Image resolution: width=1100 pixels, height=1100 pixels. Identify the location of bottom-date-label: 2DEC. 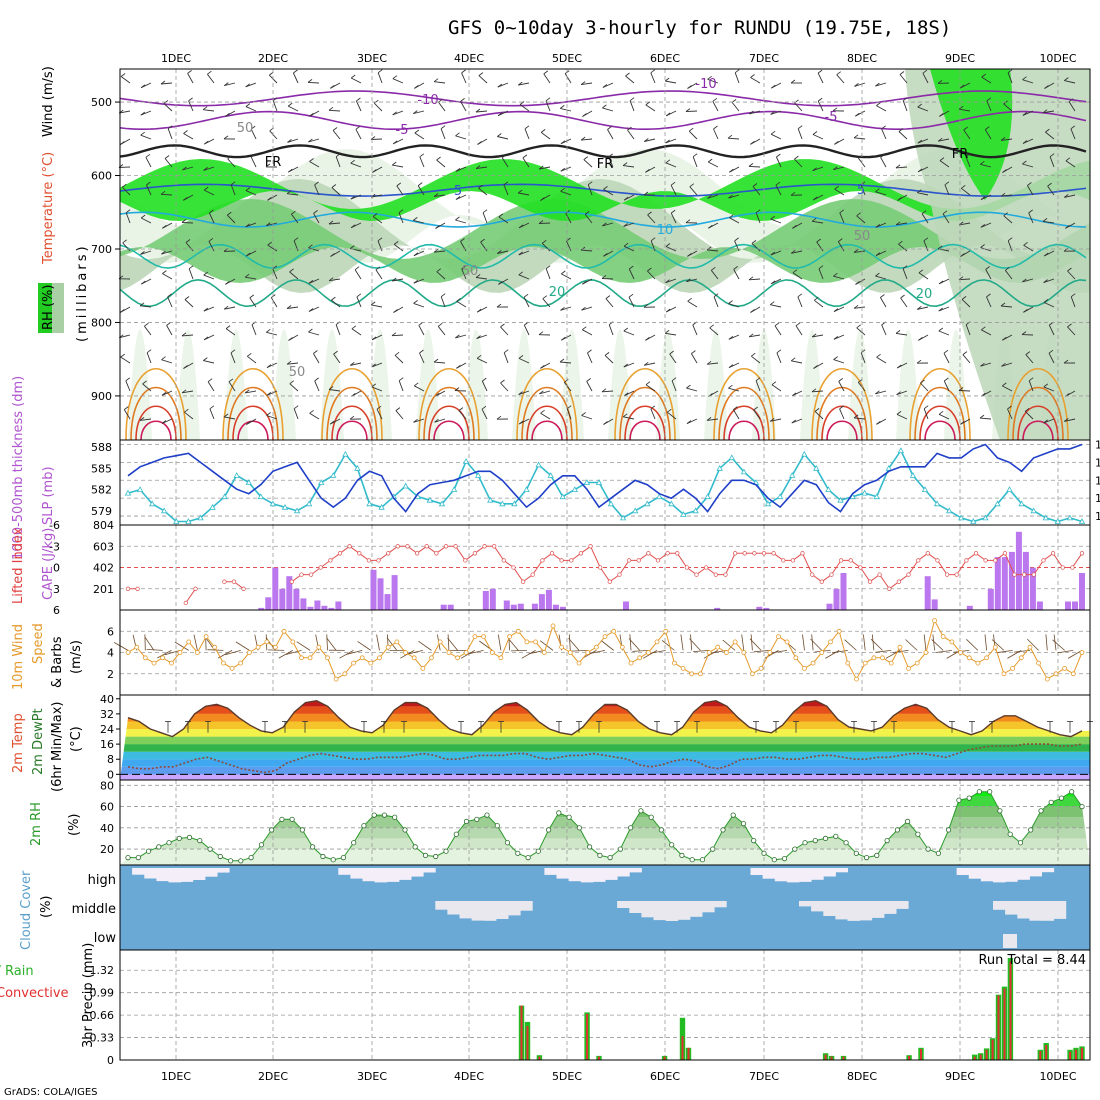
(273, 1076).